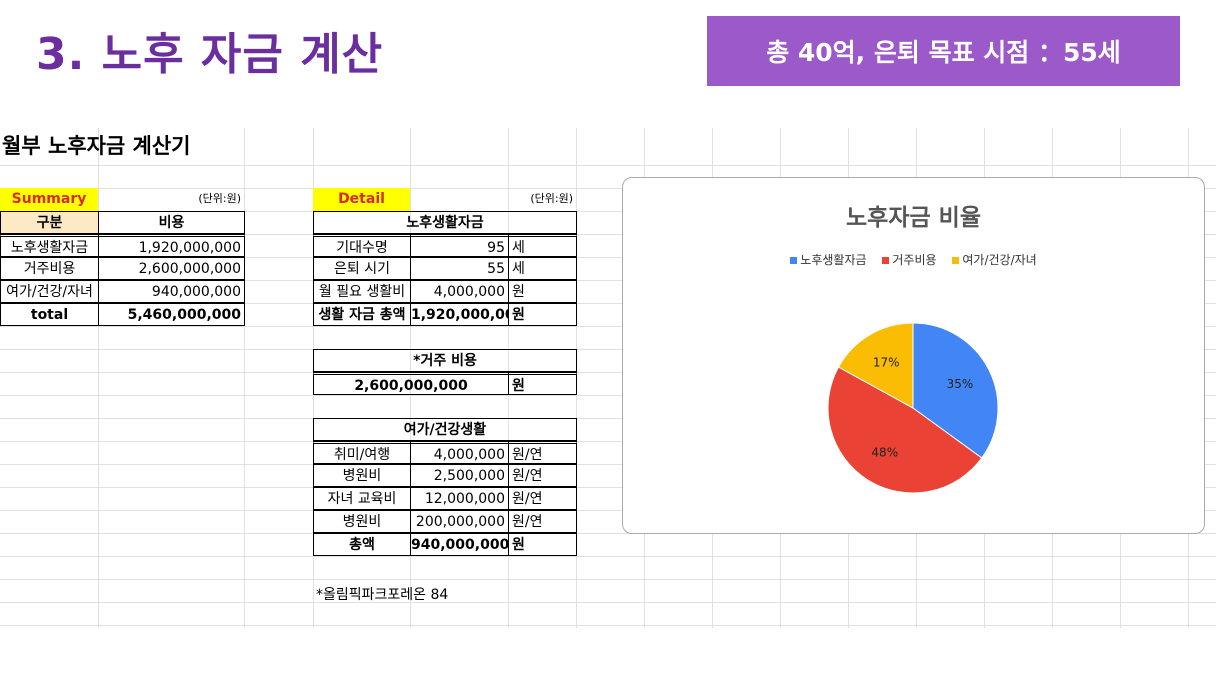 Image resolution: width=1216 pixels, height=684 pixels. Describe the element at coordinates (445, 429) in the screenshot. I see `leisure-header: 여가/건강생활` at that location.